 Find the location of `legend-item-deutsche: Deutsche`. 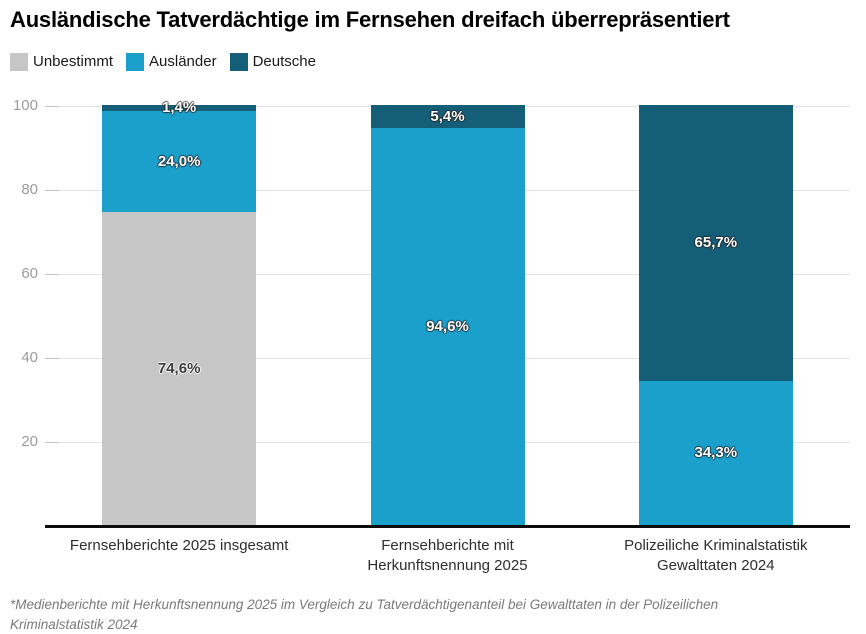

legend-item-deutsche: Deutsche is located at coordinates (272, 62).